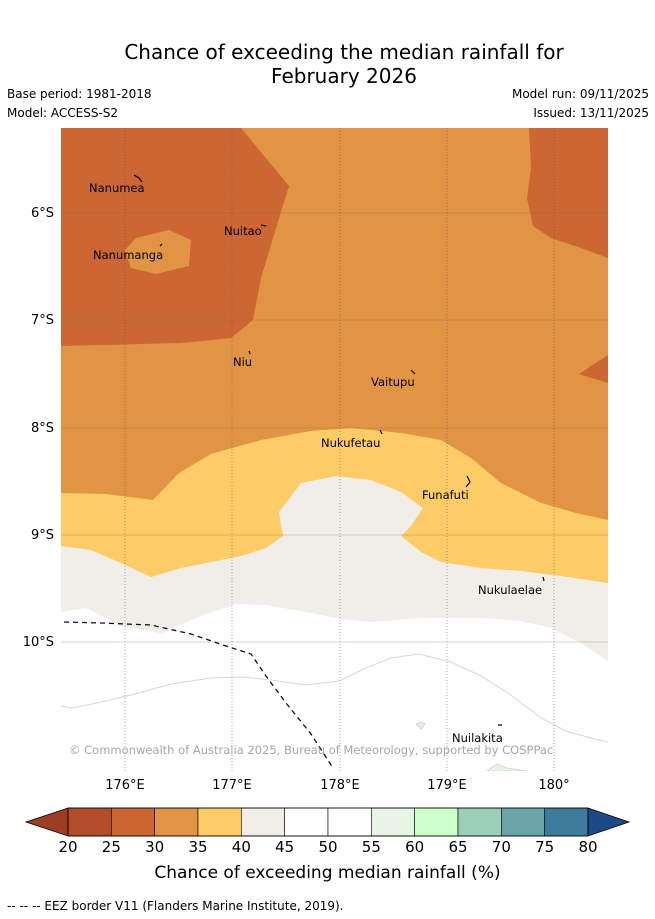 This screenshot has height=919, width=655. Describe the element at coordinates (458, 847) in the screenshot. I see `colorbar-tick-label: 65` at that location.